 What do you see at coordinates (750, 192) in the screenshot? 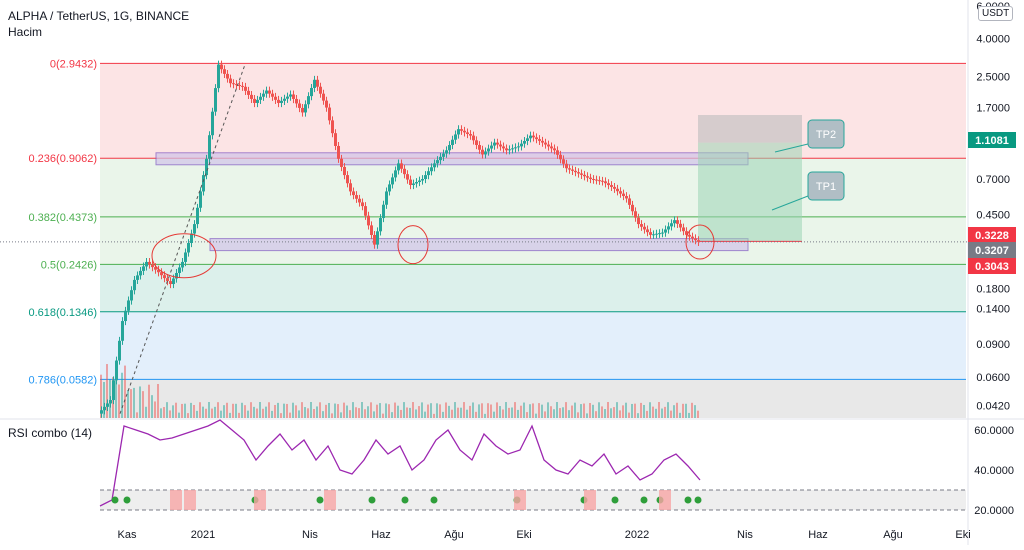
I see `target-box` at bounding box center [750, 192].